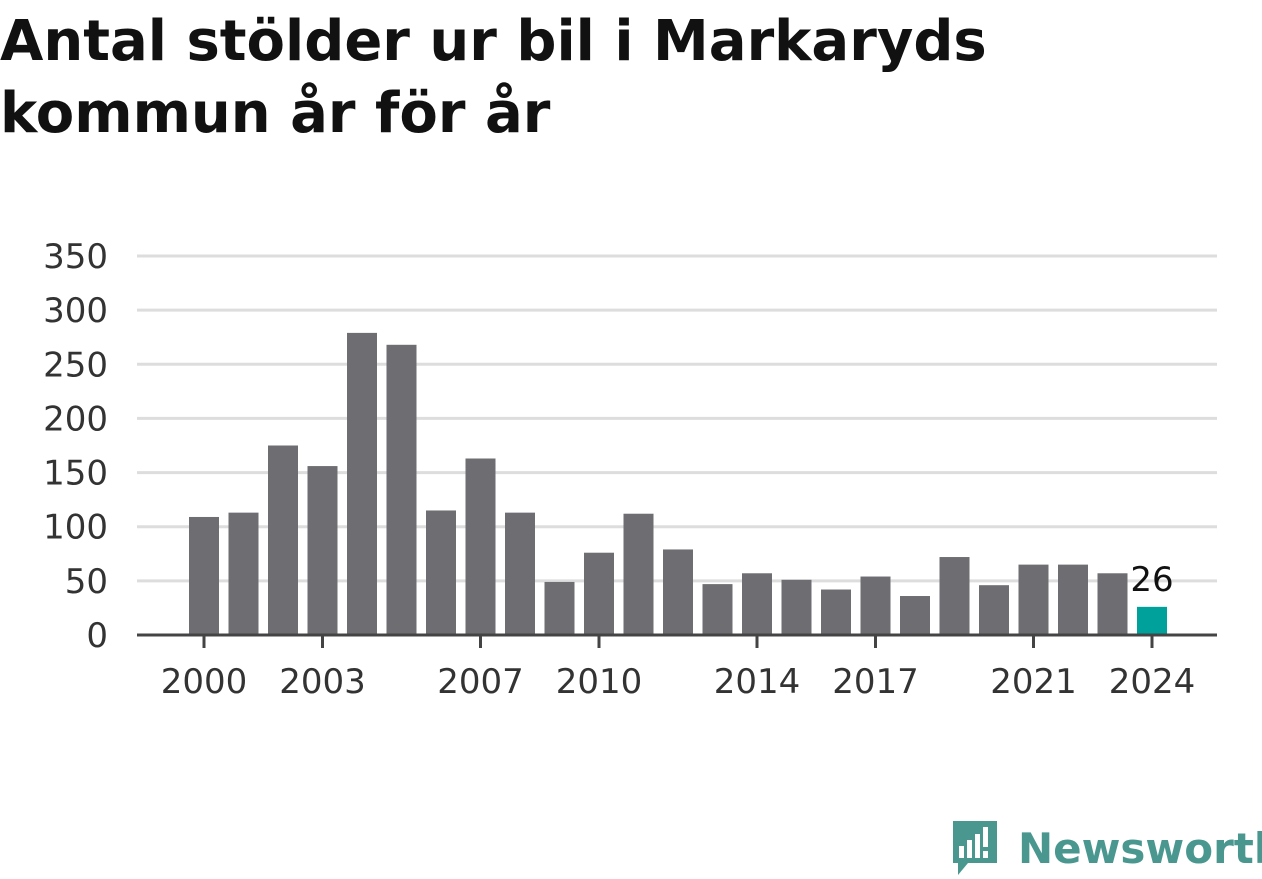  I want to click on y-tick-label: 250, so click(75, 365).